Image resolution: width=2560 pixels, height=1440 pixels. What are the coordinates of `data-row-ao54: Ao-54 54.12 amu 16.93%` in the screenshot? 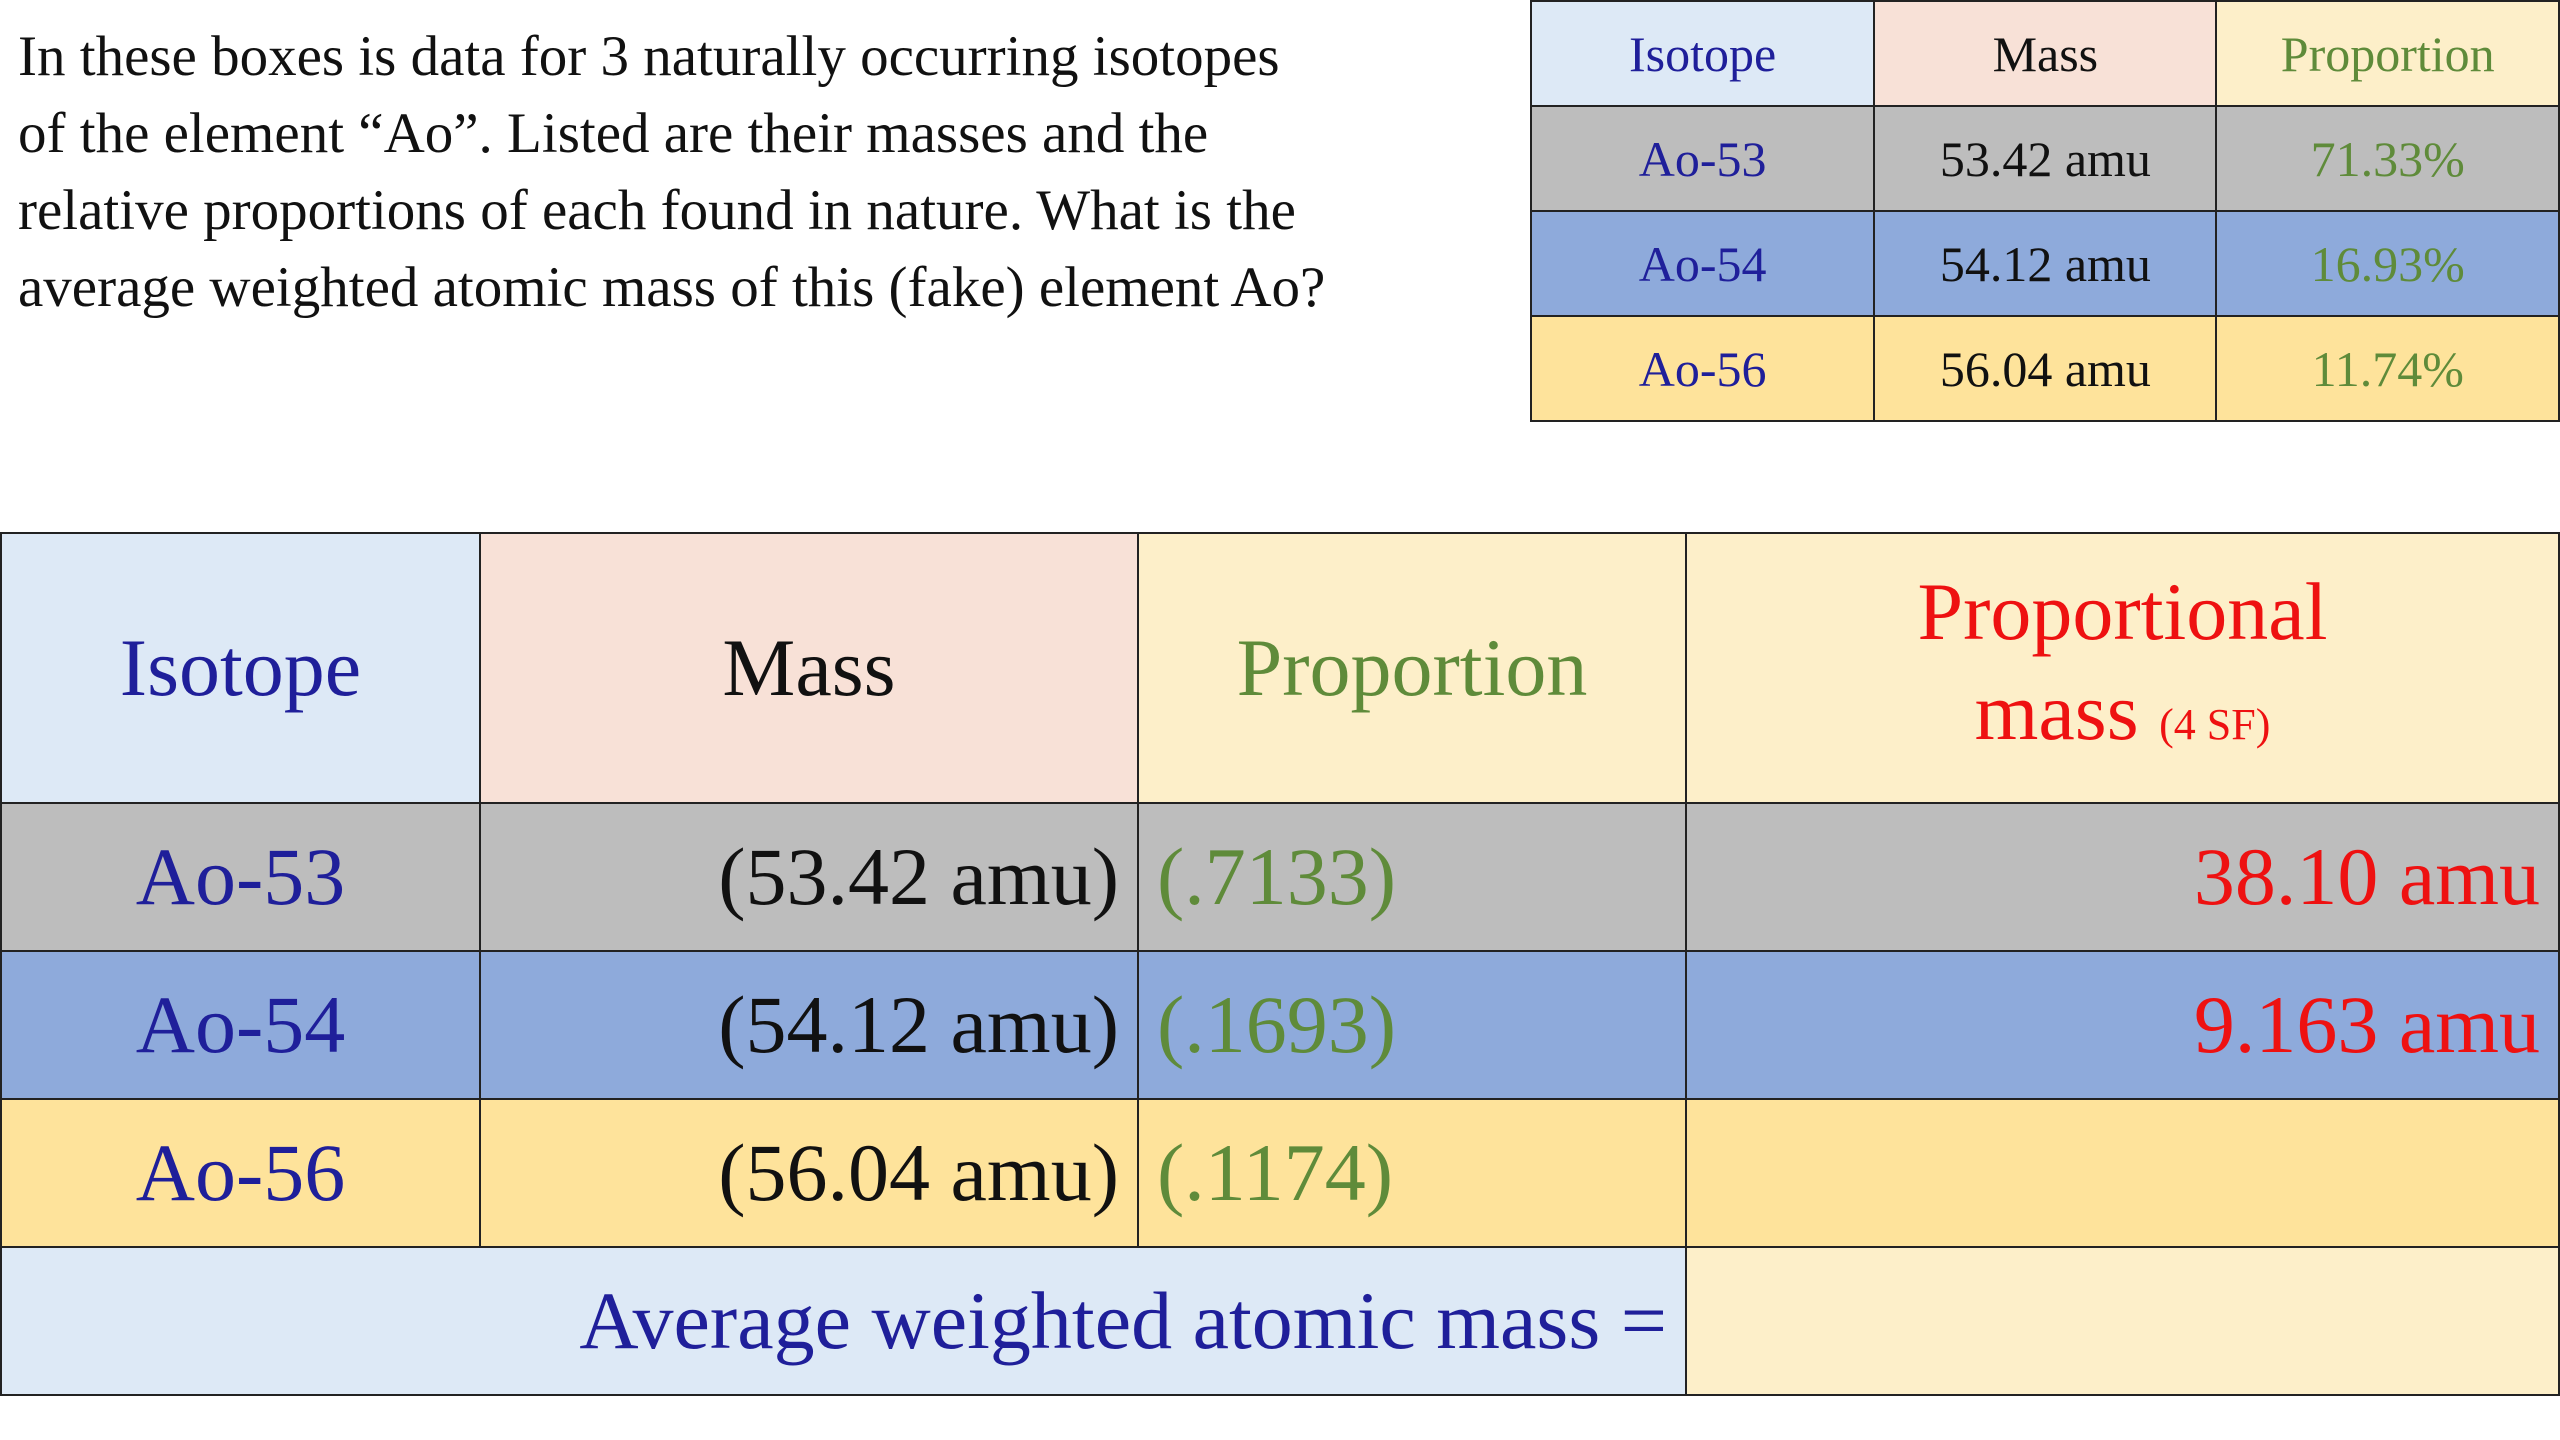 It's located at (2044, 263).